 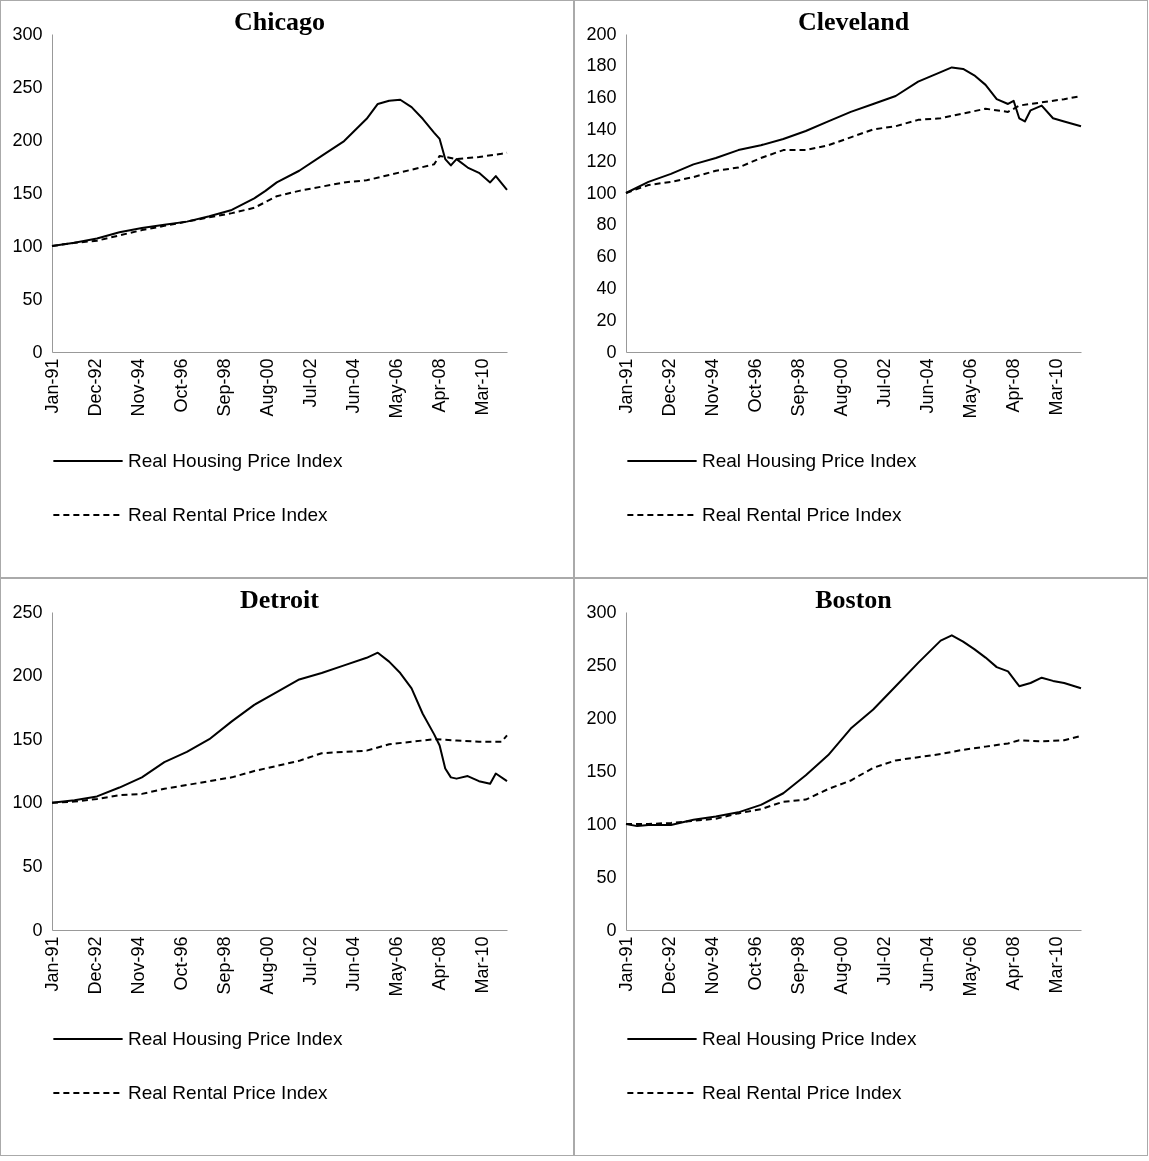 I want to click on y-tick-label: 140, so click(x=601, y=128).